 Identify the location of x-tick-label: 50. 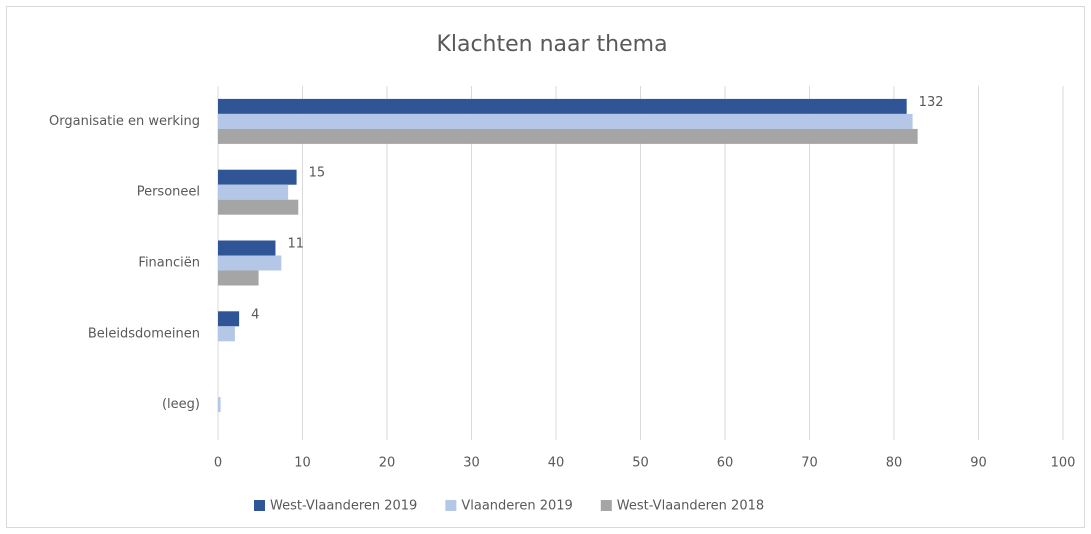
(640, 463).